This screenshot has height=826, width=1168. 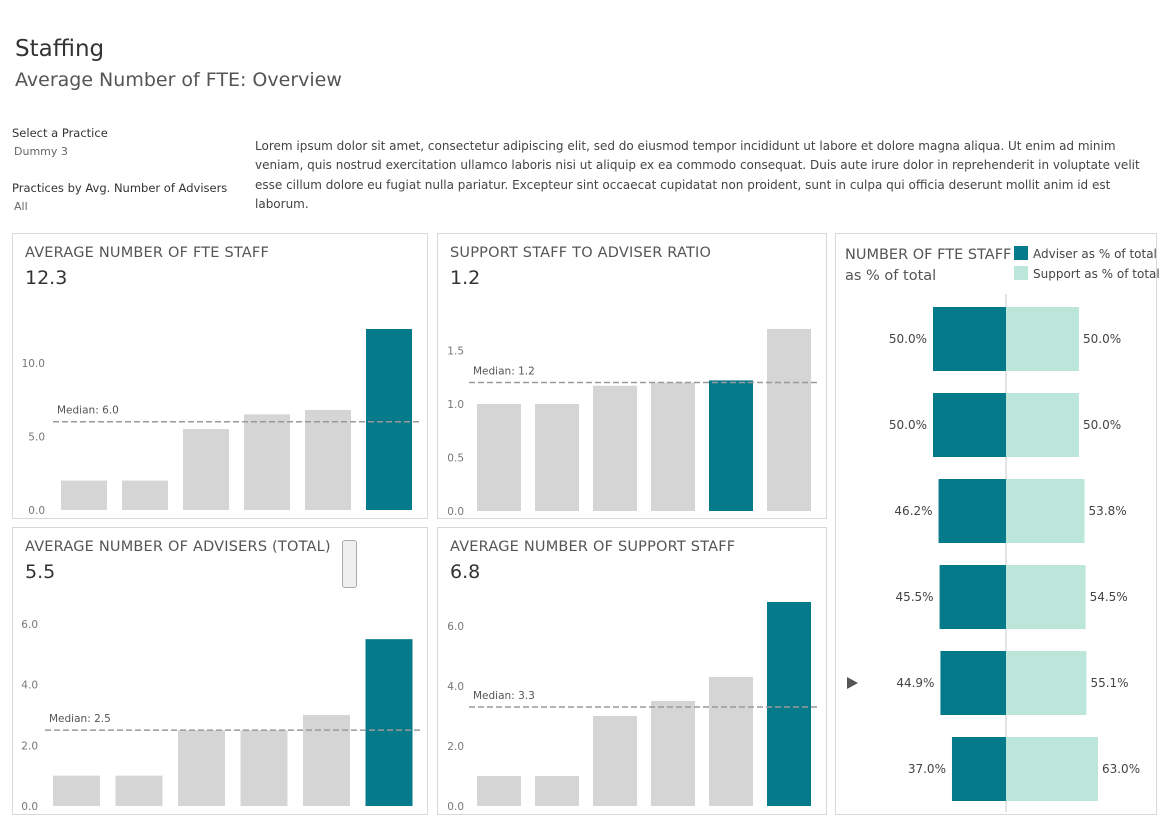 What do you see at coordinates (915, 683) in the screenshot?
I see `adviser-pct-label: 44.9%` at bounding box center [915, 683].